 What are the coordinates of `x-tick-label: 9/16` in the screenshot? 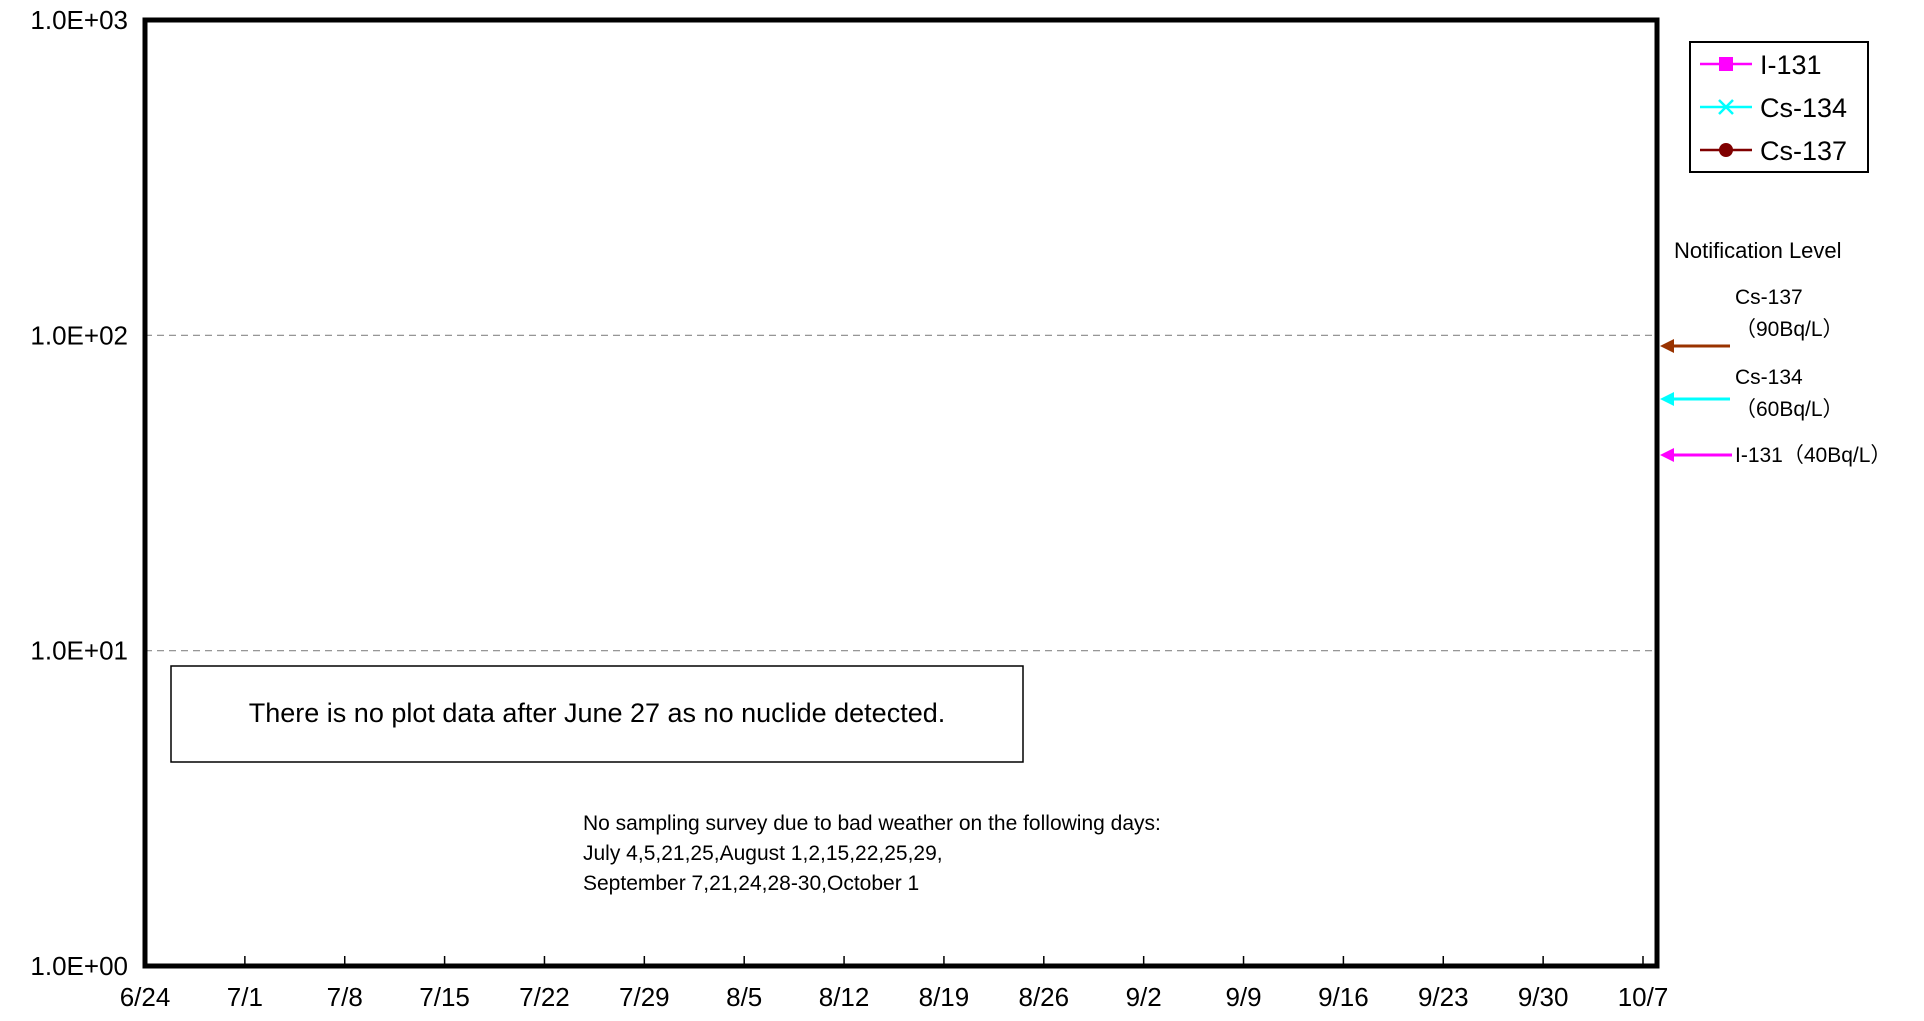 It's located at (1343, 997).